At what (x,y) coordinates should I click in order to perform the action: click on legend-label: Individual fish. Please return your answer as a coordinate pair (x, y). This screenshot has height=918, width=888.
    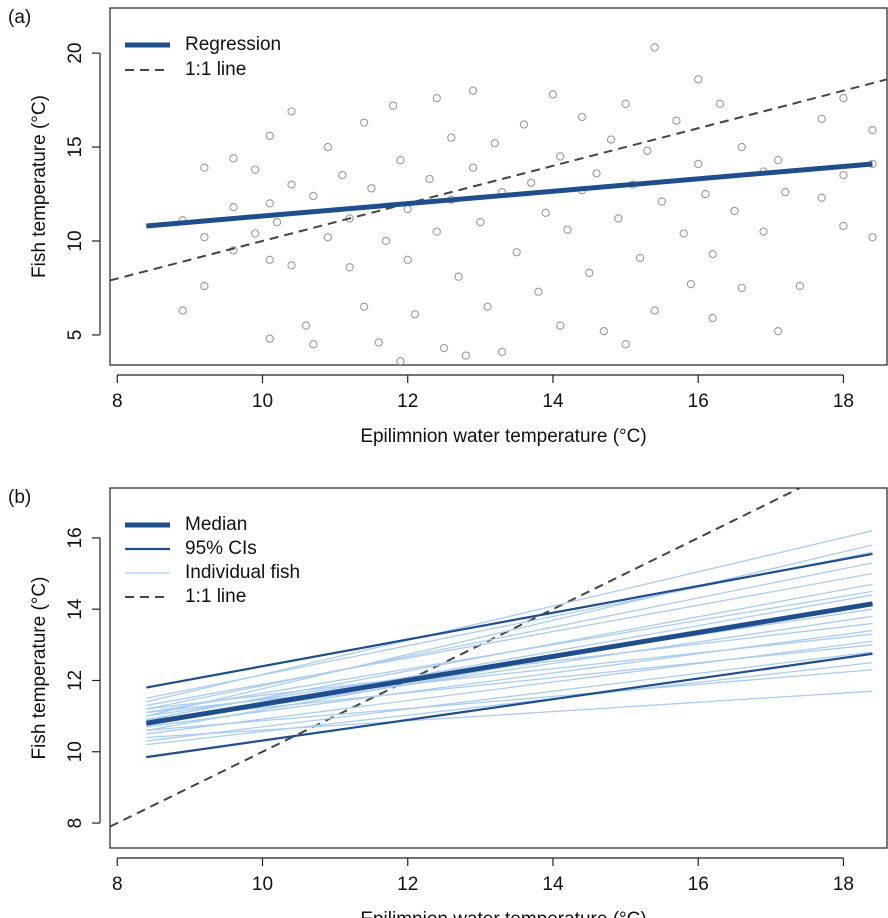
    Looking at the image, I should click on (242, 572).